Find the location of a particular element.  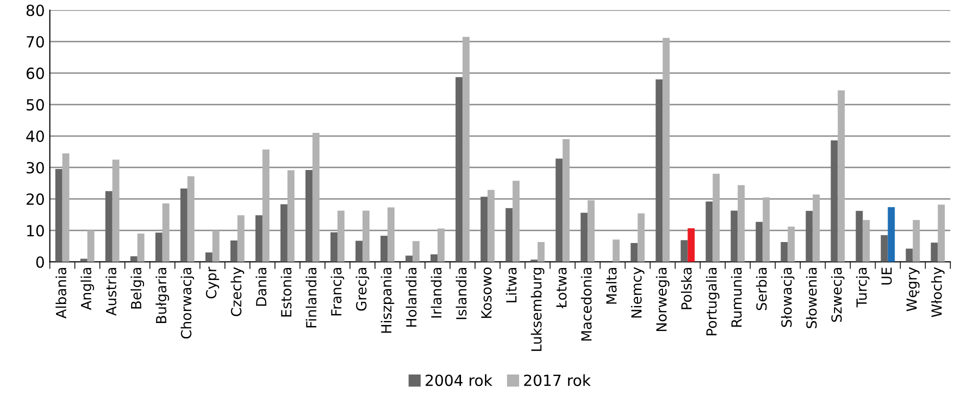

x-tick-label: Włochy is located at coordinates (938, 292).